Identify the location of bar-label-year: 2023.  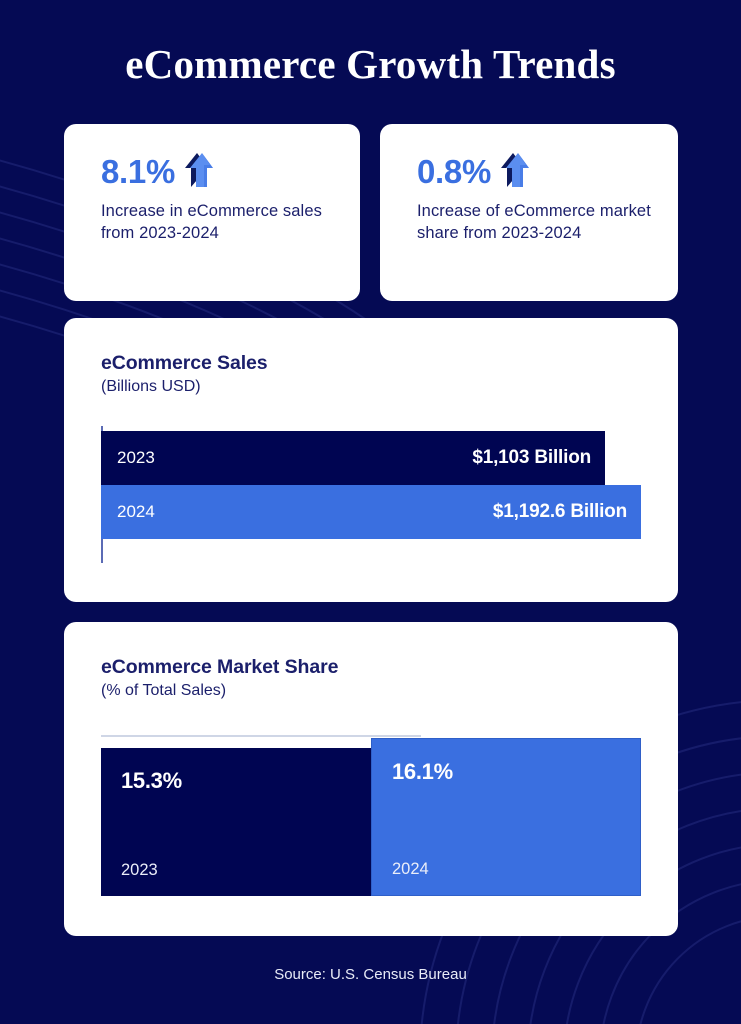
(136, 457).